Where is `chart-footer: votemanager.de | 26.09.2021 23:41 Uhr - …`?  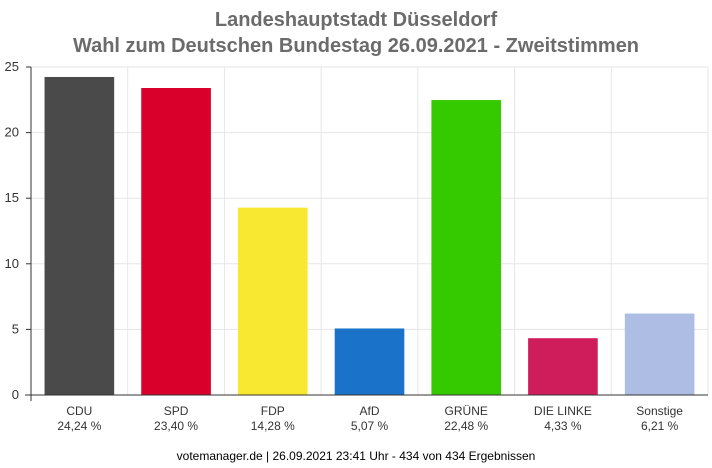
chart-footer: votemanager.de | 26.09.2021 23:41 Uhr - … is located at coordinates (356, 456).